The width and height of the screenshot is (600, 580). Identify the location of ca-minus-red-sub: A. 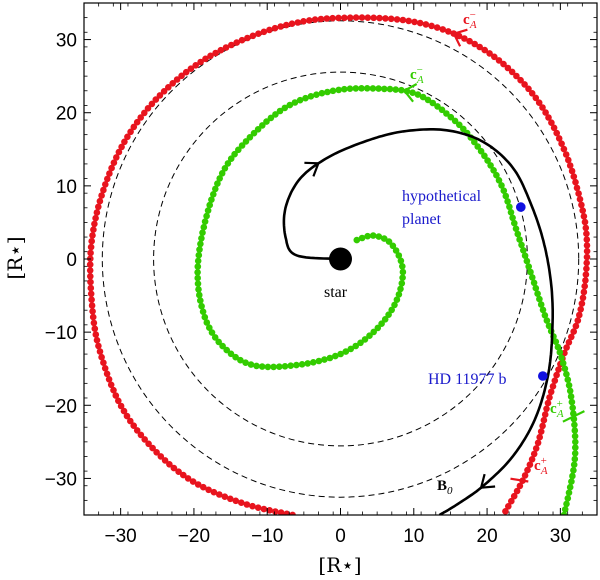
(473, 25).